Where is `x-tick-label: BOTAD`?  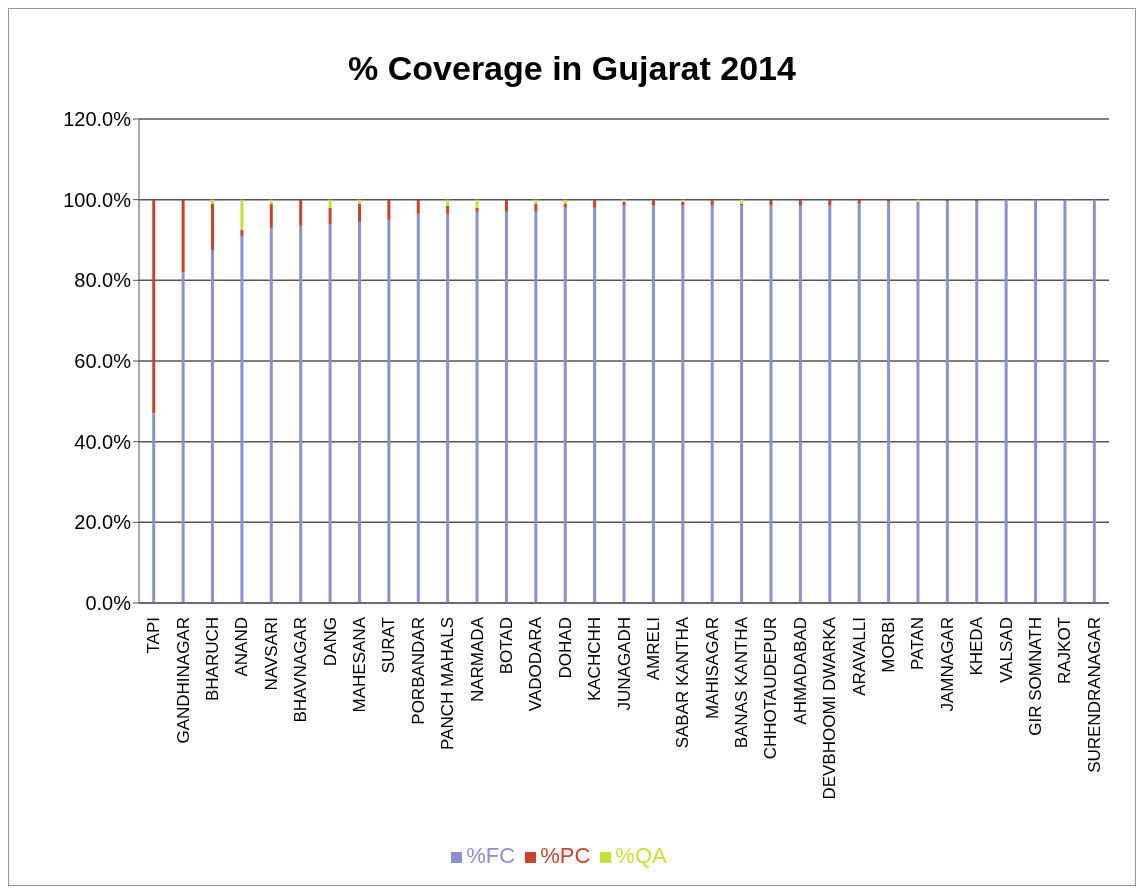
x-tick-label: BOTAD is located at coordinates (506, 646).